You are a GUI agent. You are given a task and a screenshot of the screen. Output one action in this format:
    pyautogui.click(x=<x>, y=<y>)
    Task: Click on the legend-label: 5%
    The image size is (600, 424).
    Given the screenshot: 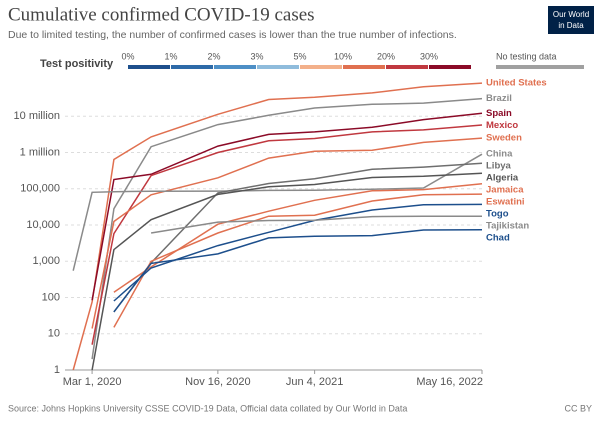 What is the action you would take?
    pyautogui.click(x=299, y=56)
    